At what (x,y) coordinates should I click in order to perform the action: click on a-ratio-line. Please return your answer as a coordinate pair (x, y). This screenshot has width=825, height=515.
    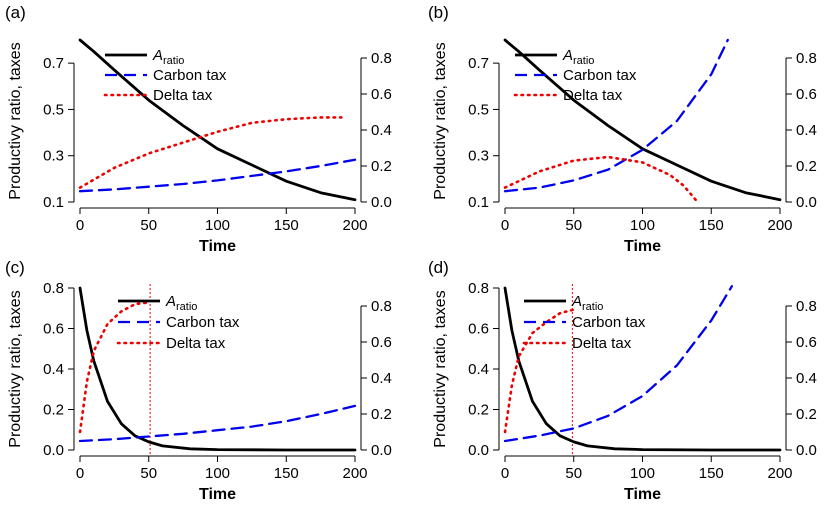
    Looking at the image, I should click on (642, 120).